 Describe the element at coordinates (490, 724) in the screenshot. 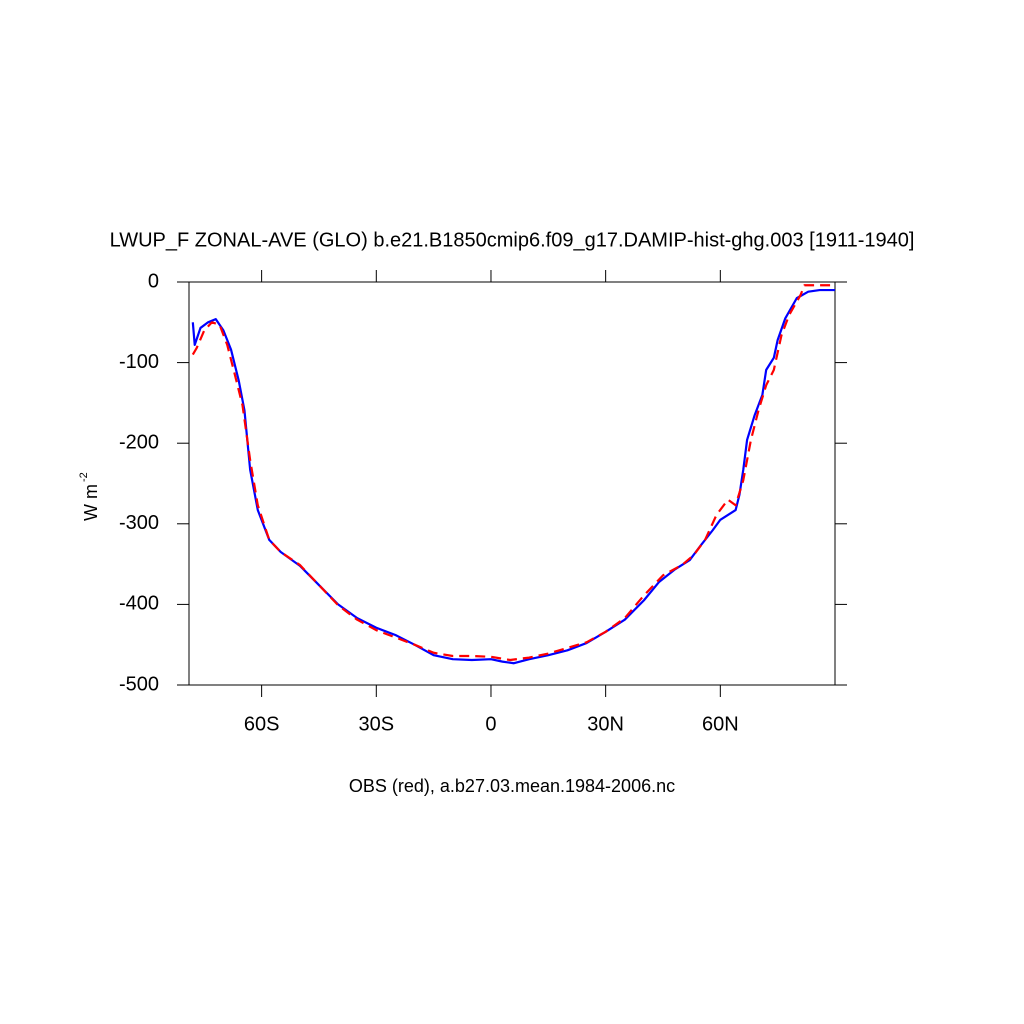

I see `x-tick-label: 0` at that location.